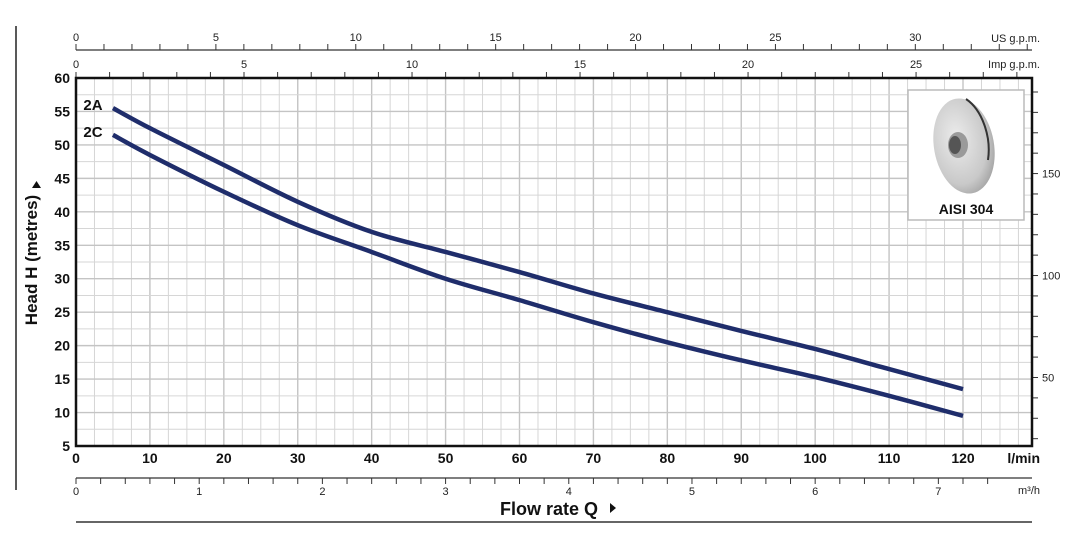  What do you see at coordinates (613, 508) in the screenshot?
I see `x-arrow-icon` at bounding box center [613, 508].